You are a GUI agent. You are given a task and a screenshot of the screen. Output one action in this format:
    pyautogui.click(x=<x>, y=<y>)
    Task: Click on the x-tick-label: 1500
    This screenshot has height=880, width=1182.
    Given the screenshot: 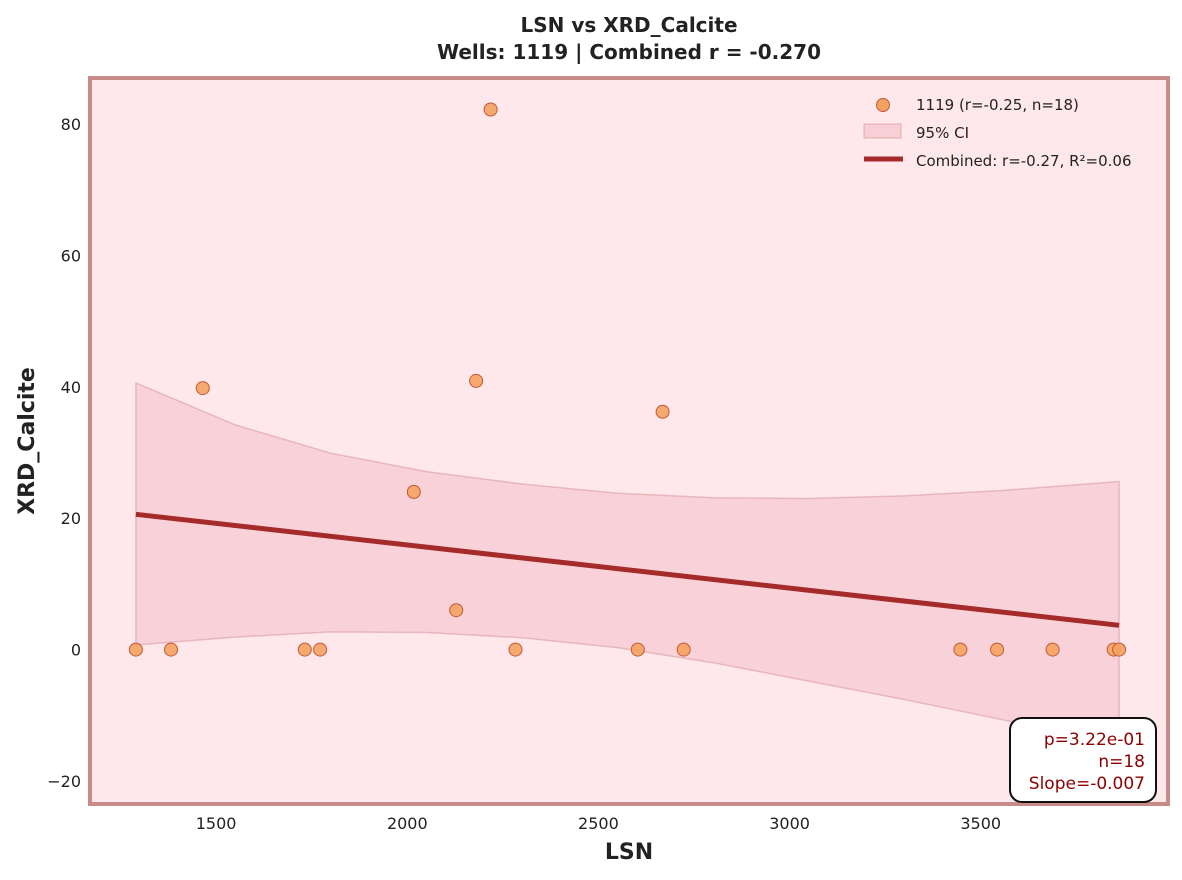 What is the action you would take?
    pyautogui.click(x=216, y=823)
    